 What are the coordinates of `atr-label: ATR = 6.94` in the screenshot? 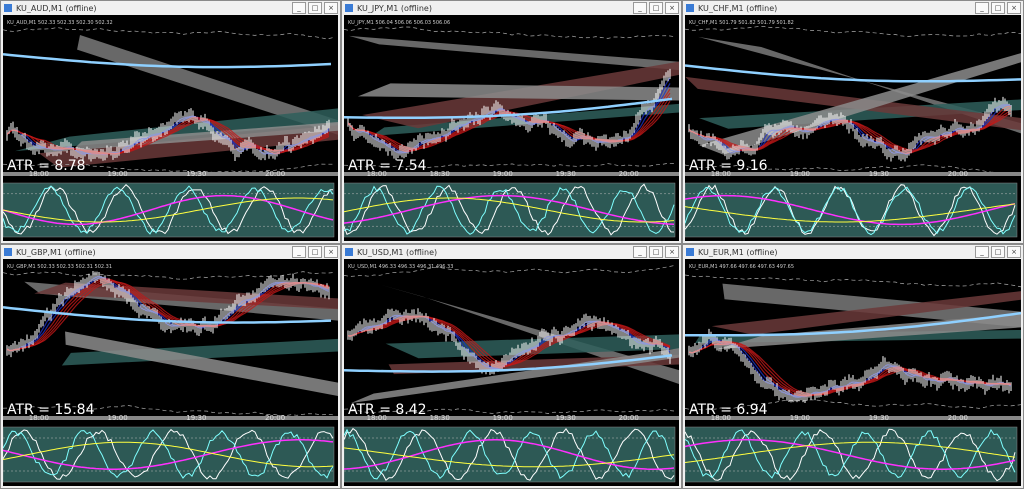 It's located at (728, 410).